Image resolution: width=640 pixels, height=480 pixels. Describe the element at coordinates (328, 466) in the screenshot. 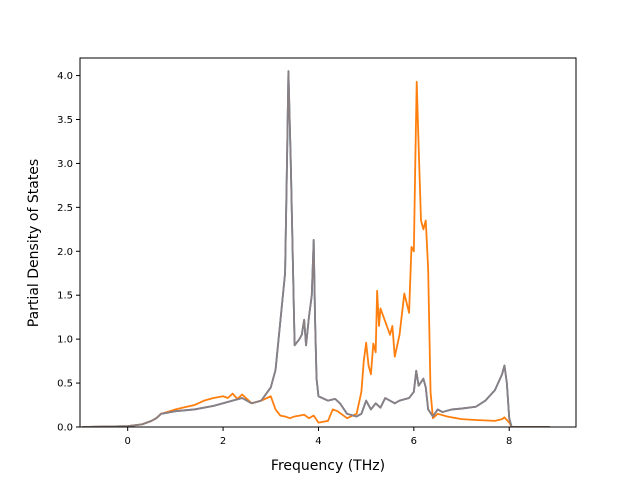

I see `x-axis-label: Frequency (THz)` at that location.